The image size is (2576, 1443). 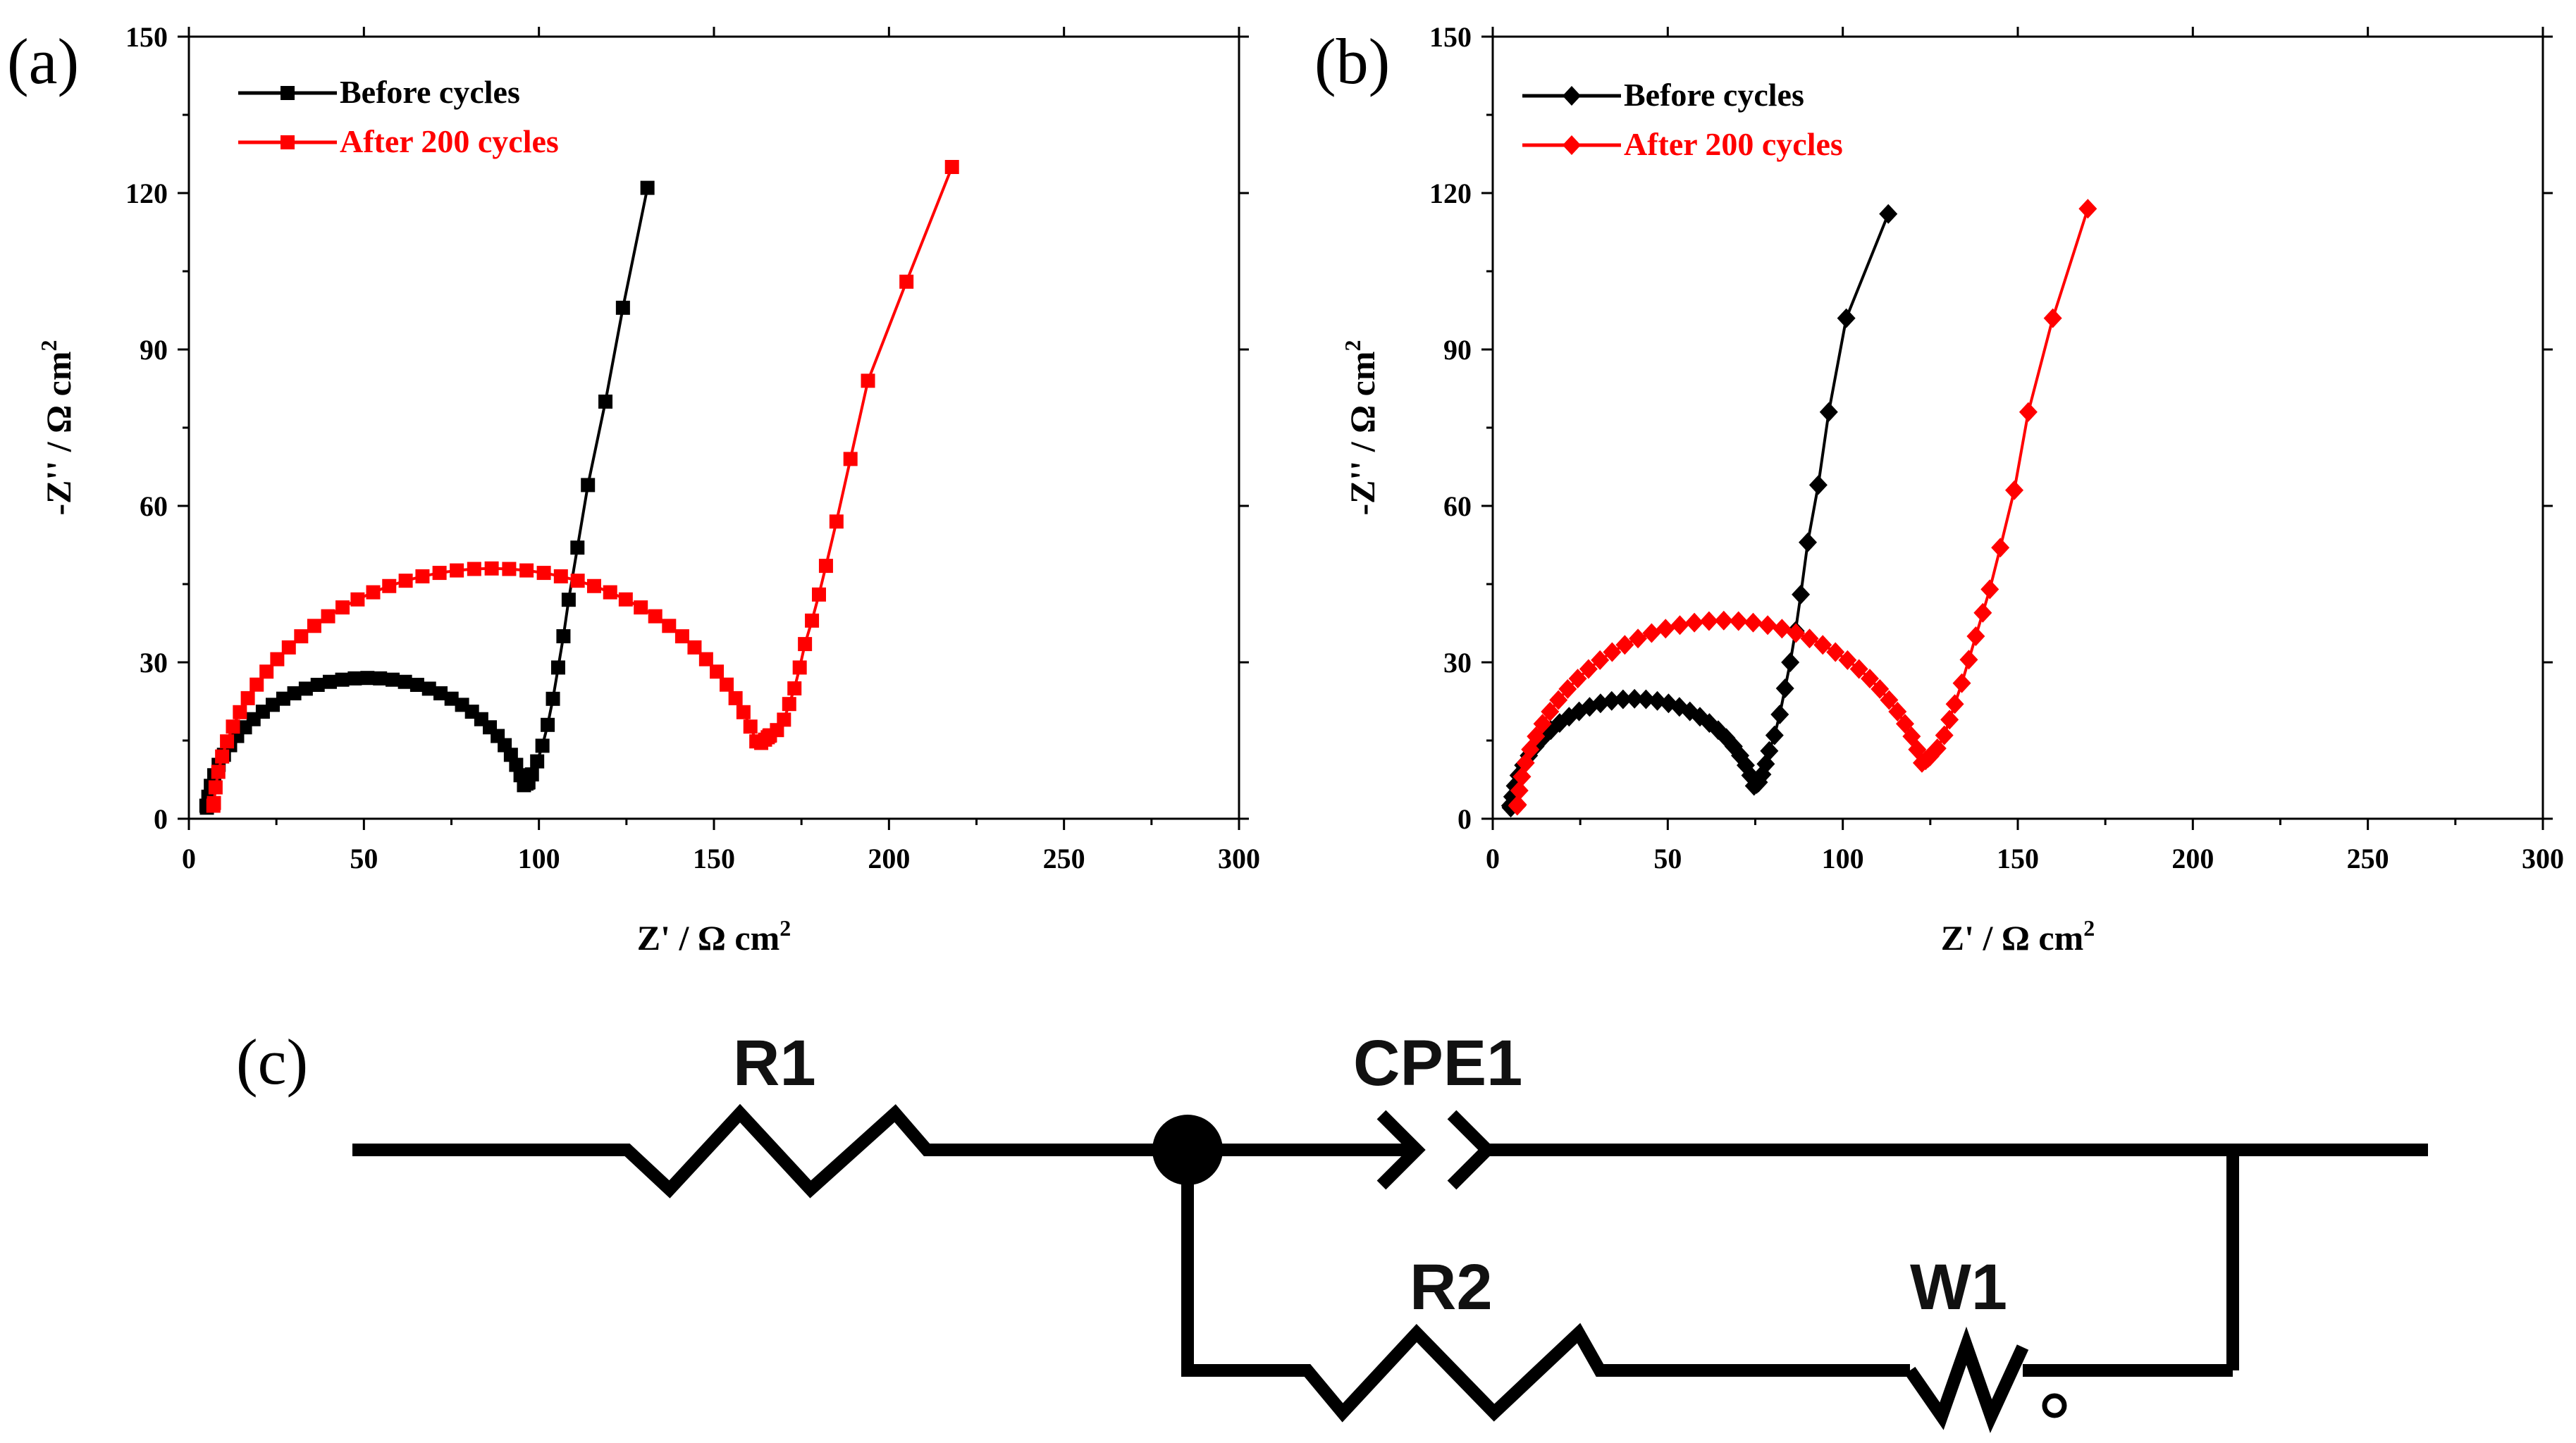 I want to click on legend-a-after-label: After 200 cycles, so click(x=450, y=141).